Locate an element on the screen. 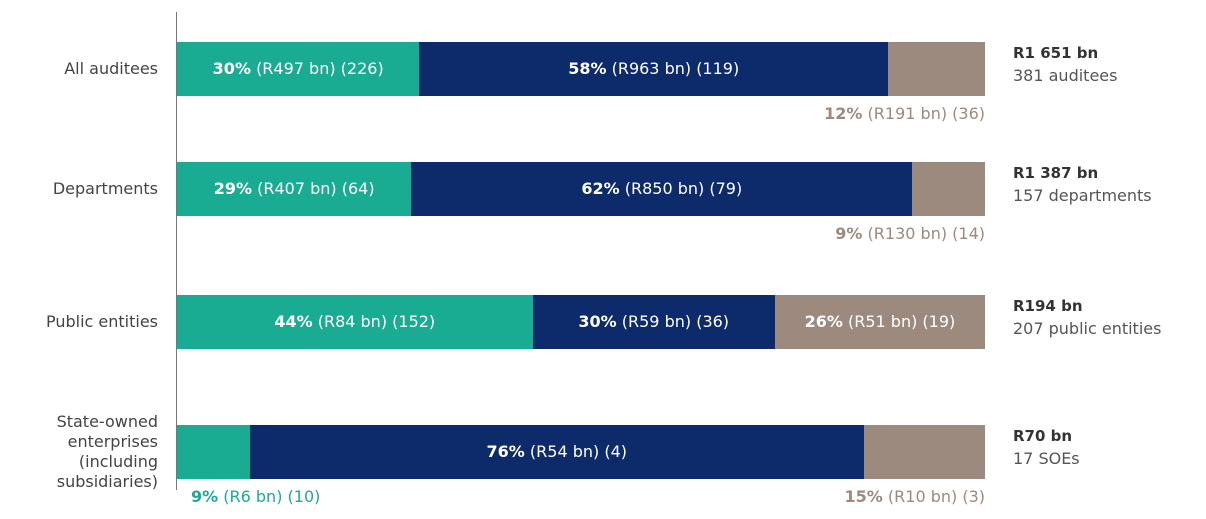 The width and height of the screenshot is (1206, 519). note-label: 157 departments is located at coordinates (1082, 195).